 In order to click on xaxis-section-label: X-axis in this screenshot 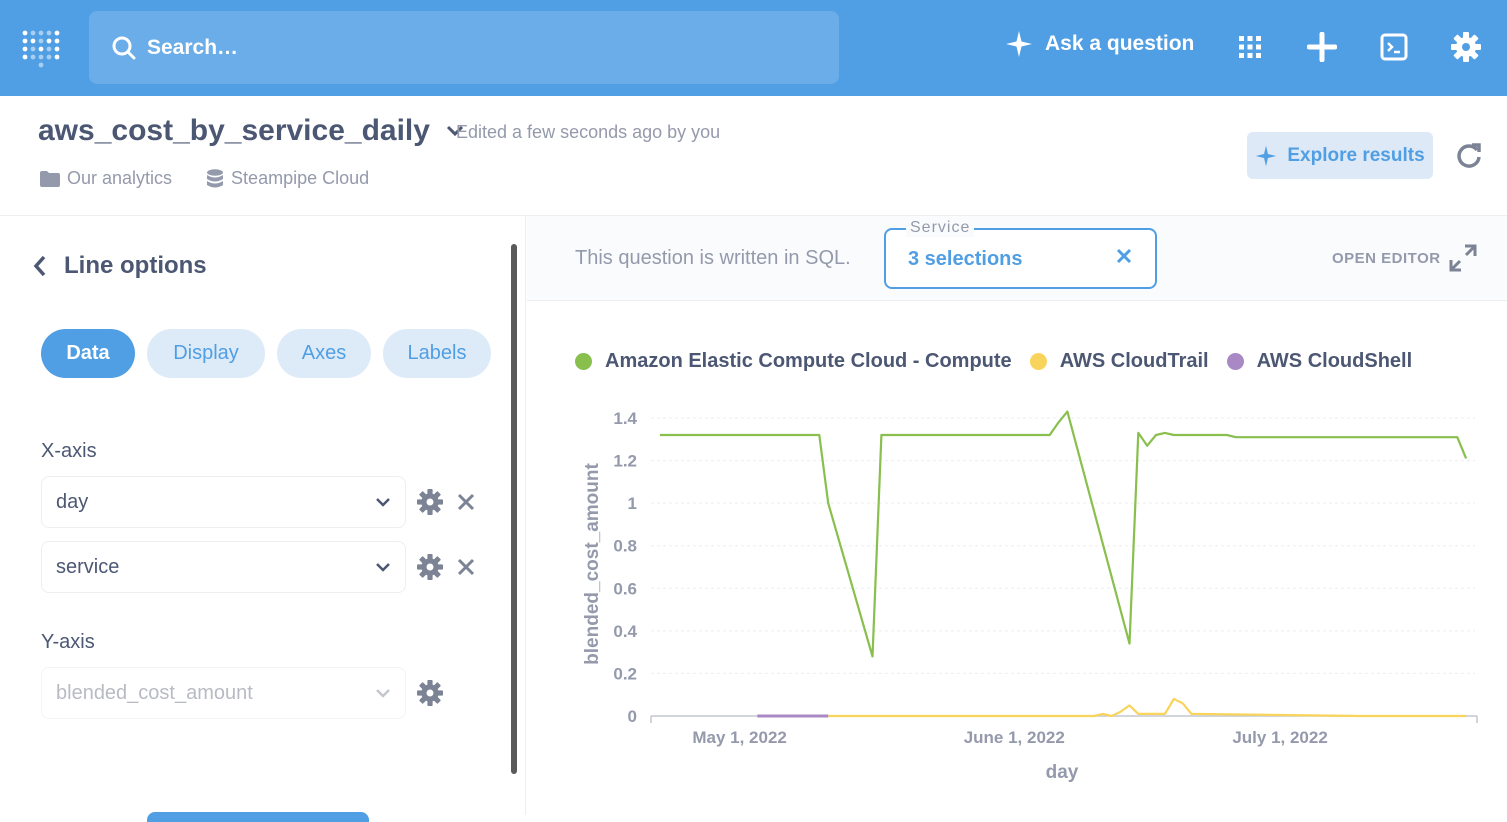, I will do `click(69, 451)`.